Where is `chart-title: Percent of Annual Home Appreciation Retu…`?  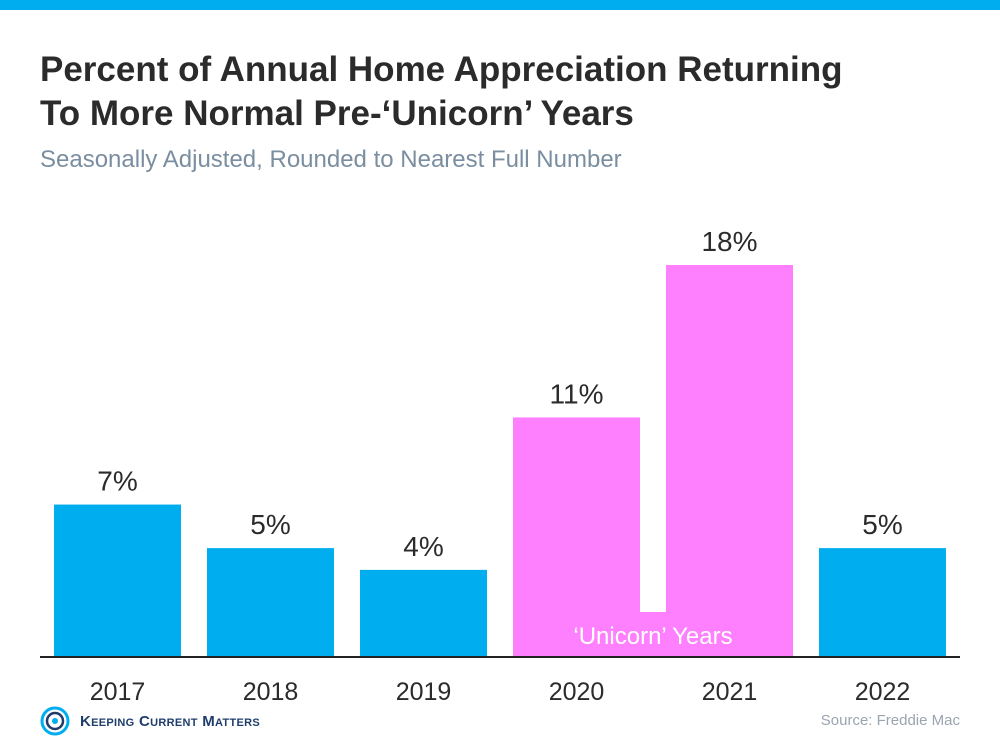
chart-title: Percent of Annual Home Appreciation Retu… is located at coordinates (505, 92).